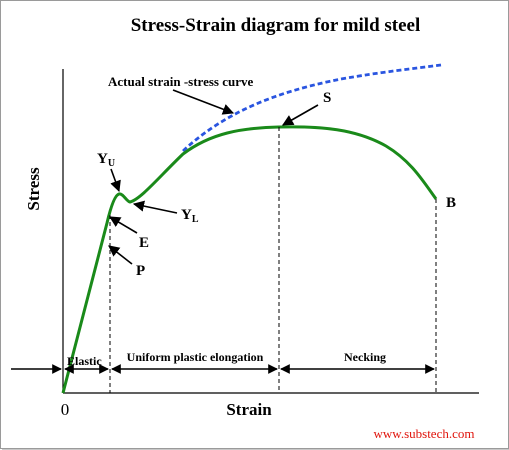  What do you see at coordinates (140, 271) in the screenshot?
I see `point-p-label: P` at bounding box center [140, 271].